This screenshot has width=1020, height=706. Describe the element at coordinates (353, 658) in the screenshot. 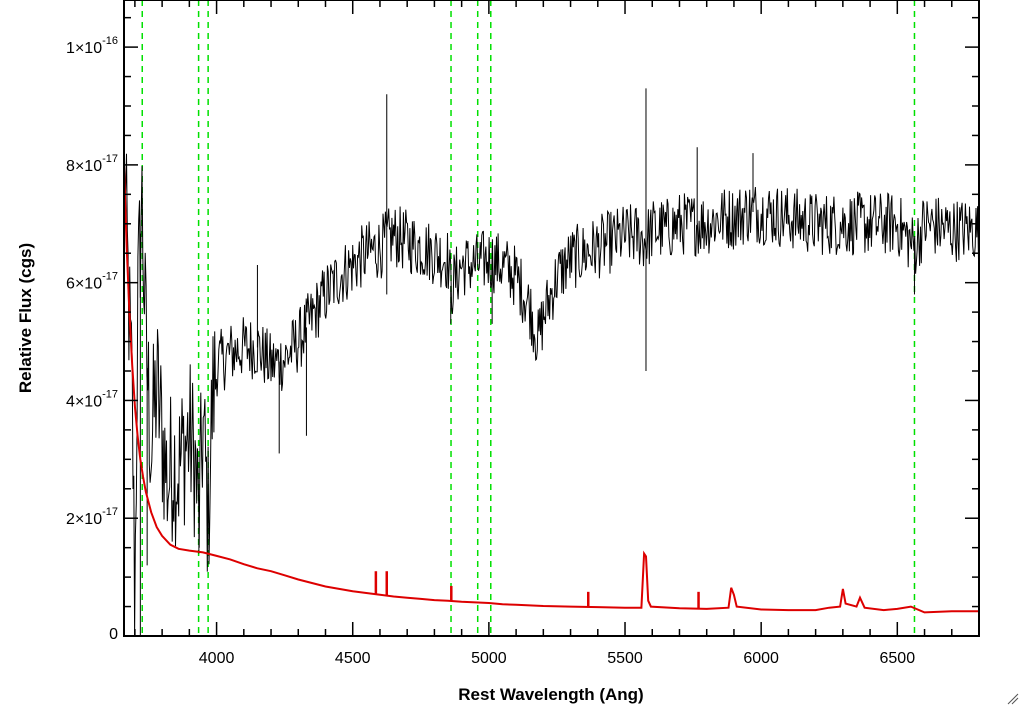

I see `x-tick-label: 4500` at that location.